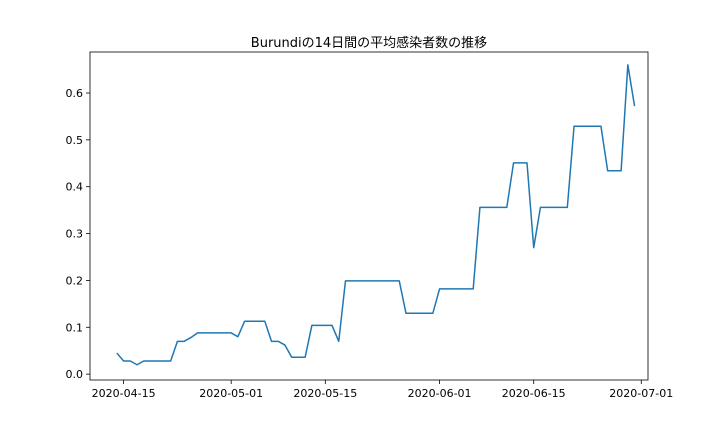 Image resolution: width=720 pixels, height=432 pixels. What do you see at coordinates (75, 187) in the screenshot?
I see `y-tick-label: 0.4` at bounding box center [75, 187].